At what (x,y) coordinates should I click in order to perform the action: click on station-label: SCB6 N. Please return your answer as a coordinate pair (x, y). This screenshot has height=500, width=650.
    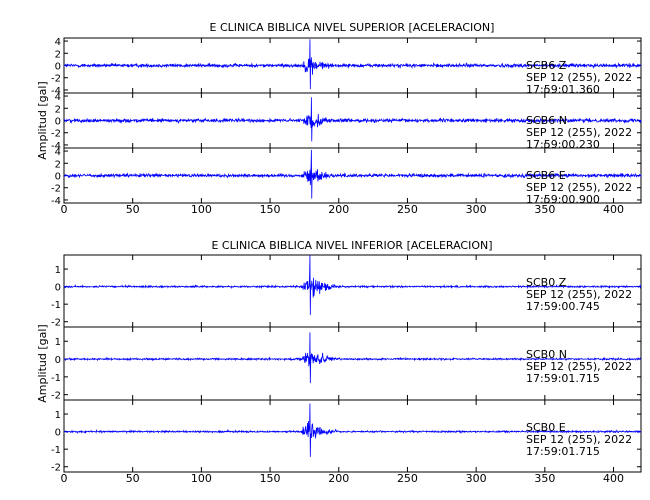
    Looking at the image, I should click on (546, 120).